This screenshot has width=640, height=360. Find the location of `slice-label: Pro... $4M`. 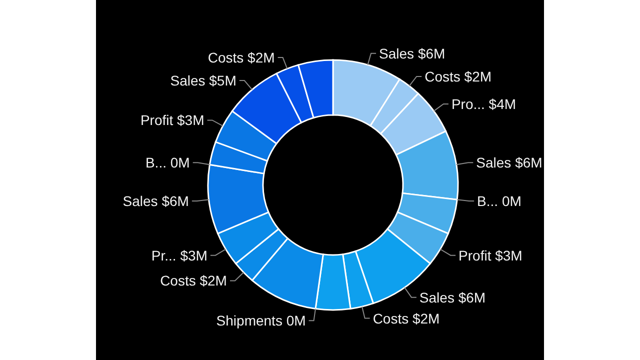

slice-label: Pro... $4M is located at coordinates (483, 104).